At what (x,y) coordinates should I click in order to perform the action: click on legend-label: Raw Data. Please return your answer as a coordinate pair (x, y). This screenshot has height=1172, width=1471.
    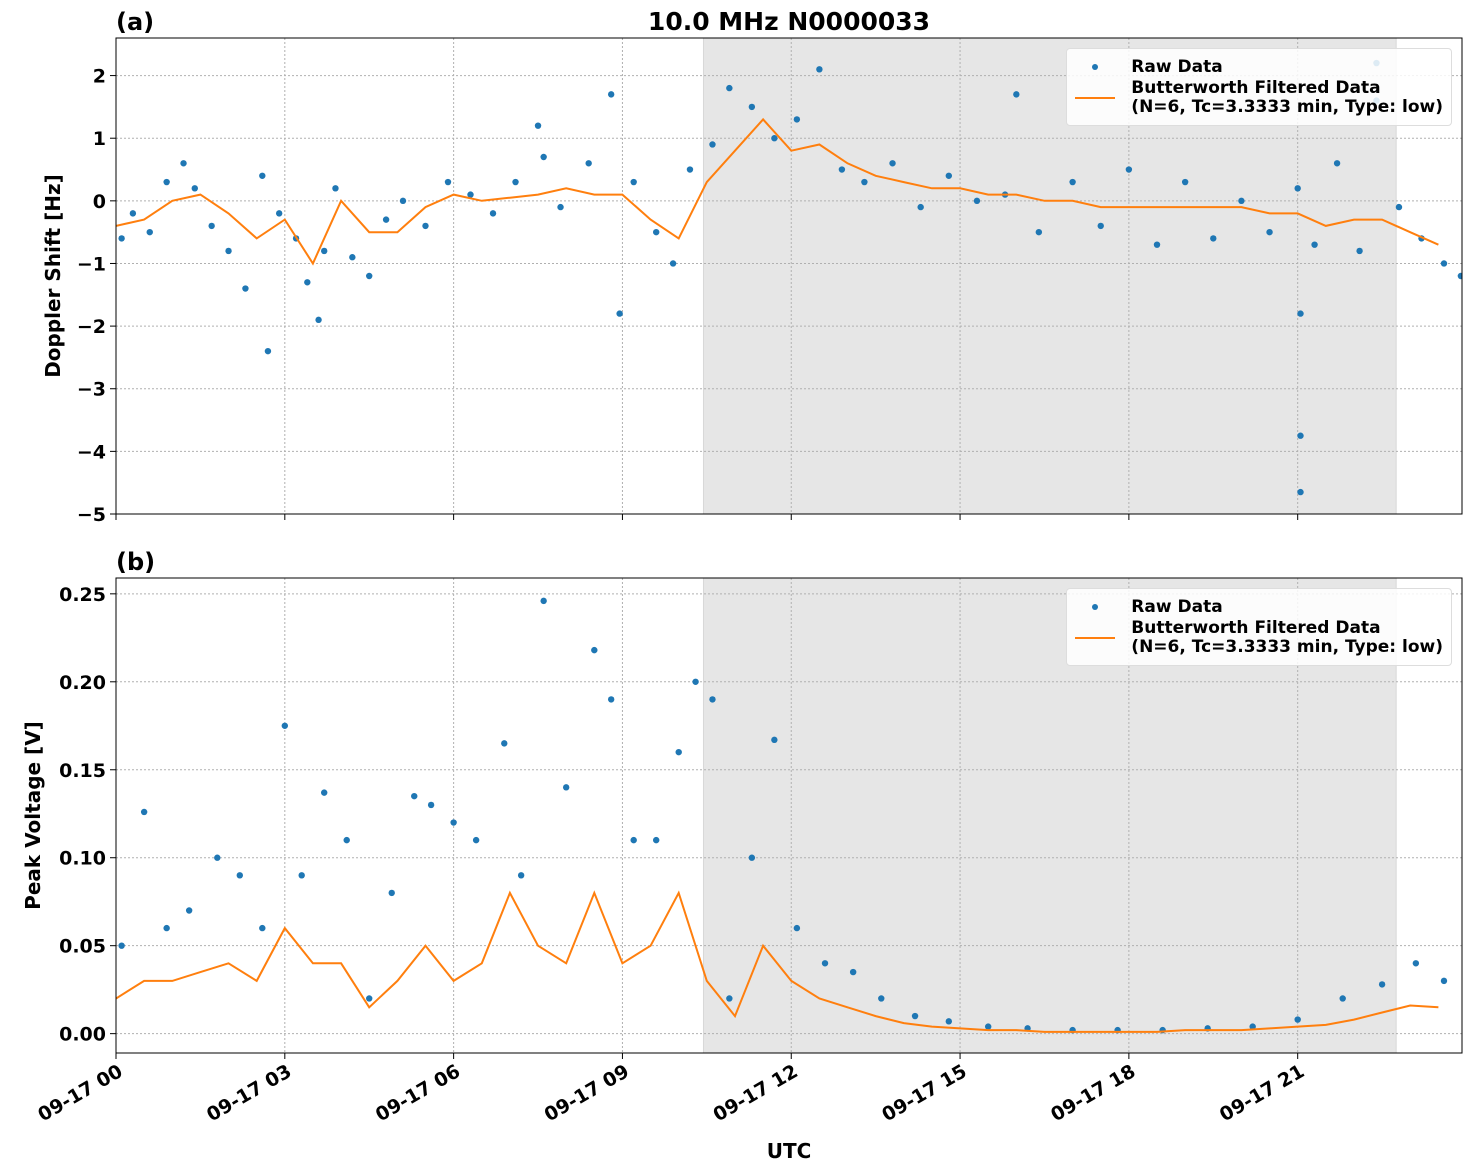
    Looking at the image, I should click on (1177, 606).